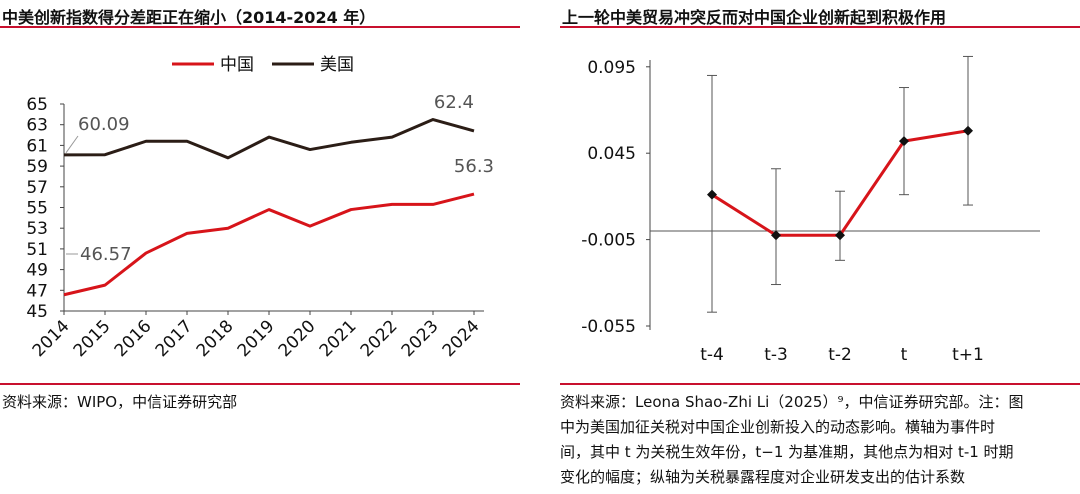 The width and height of the screenshot is (1080, 494). Describe the element at coordinates (51, 338) in the screenshot. I see `x-tick-label: 2014` at that location.